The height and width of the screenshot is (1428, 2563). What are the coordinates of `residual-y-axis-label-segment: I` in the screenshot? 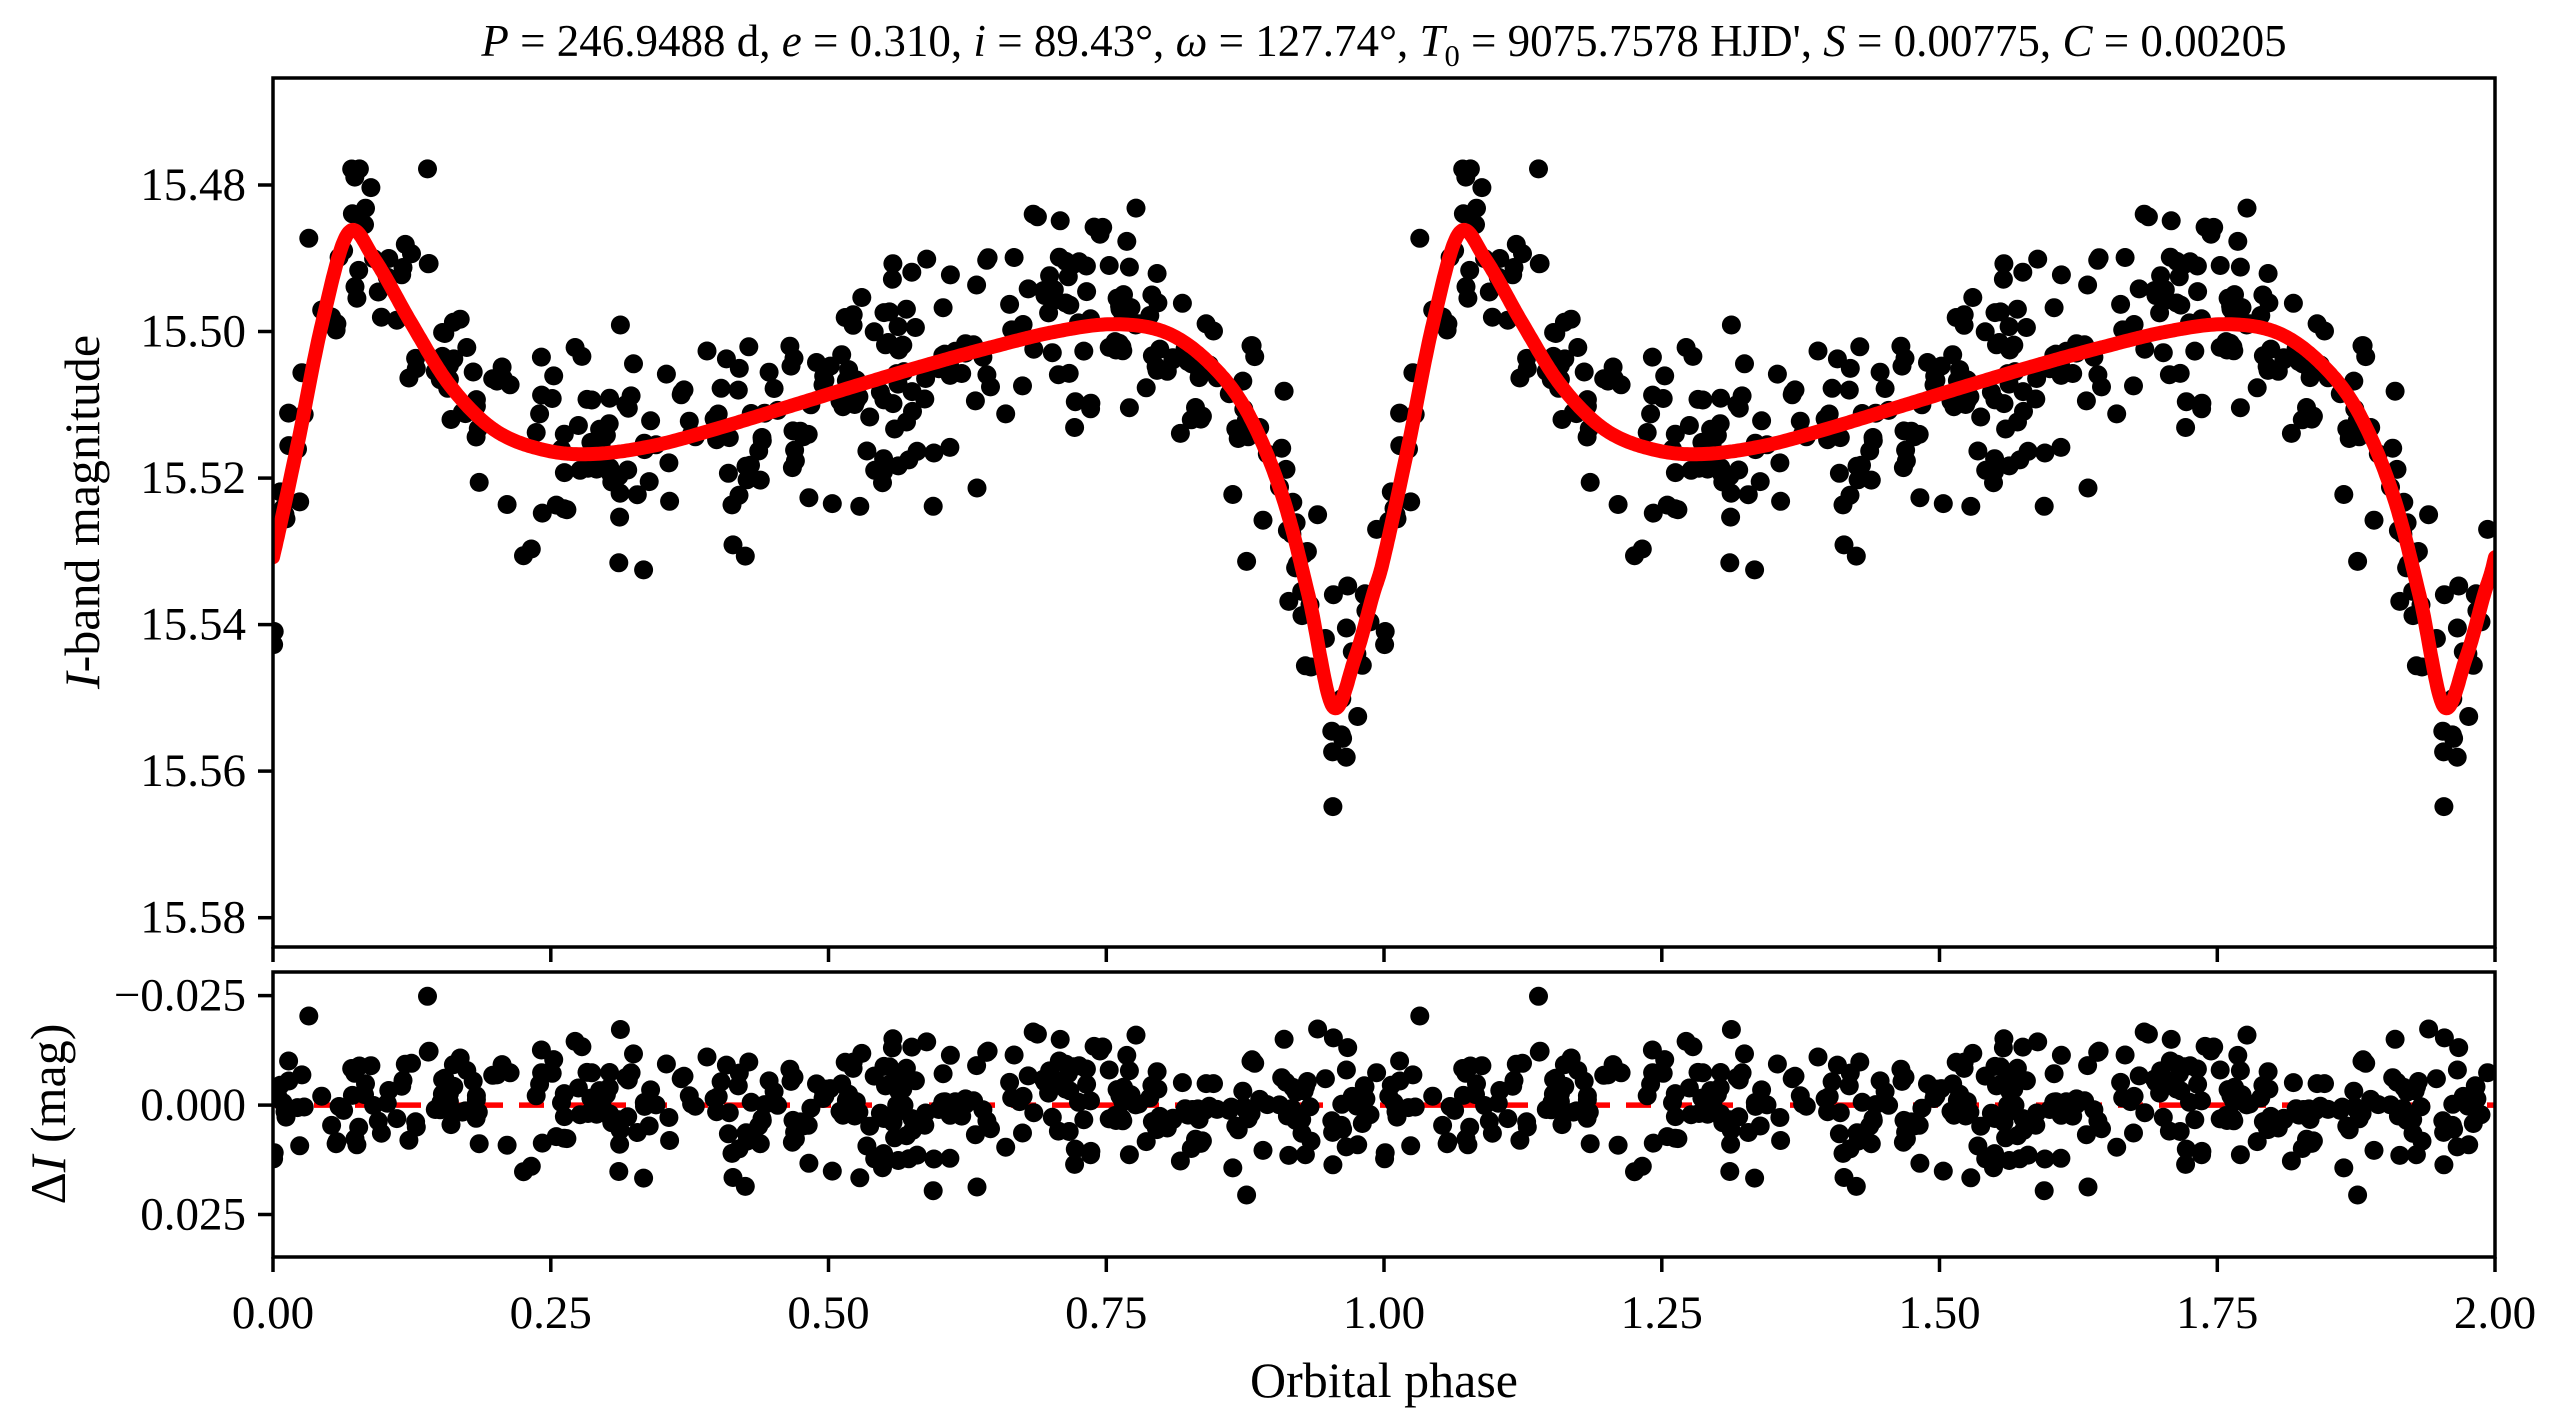 It's located at (48, 1164).